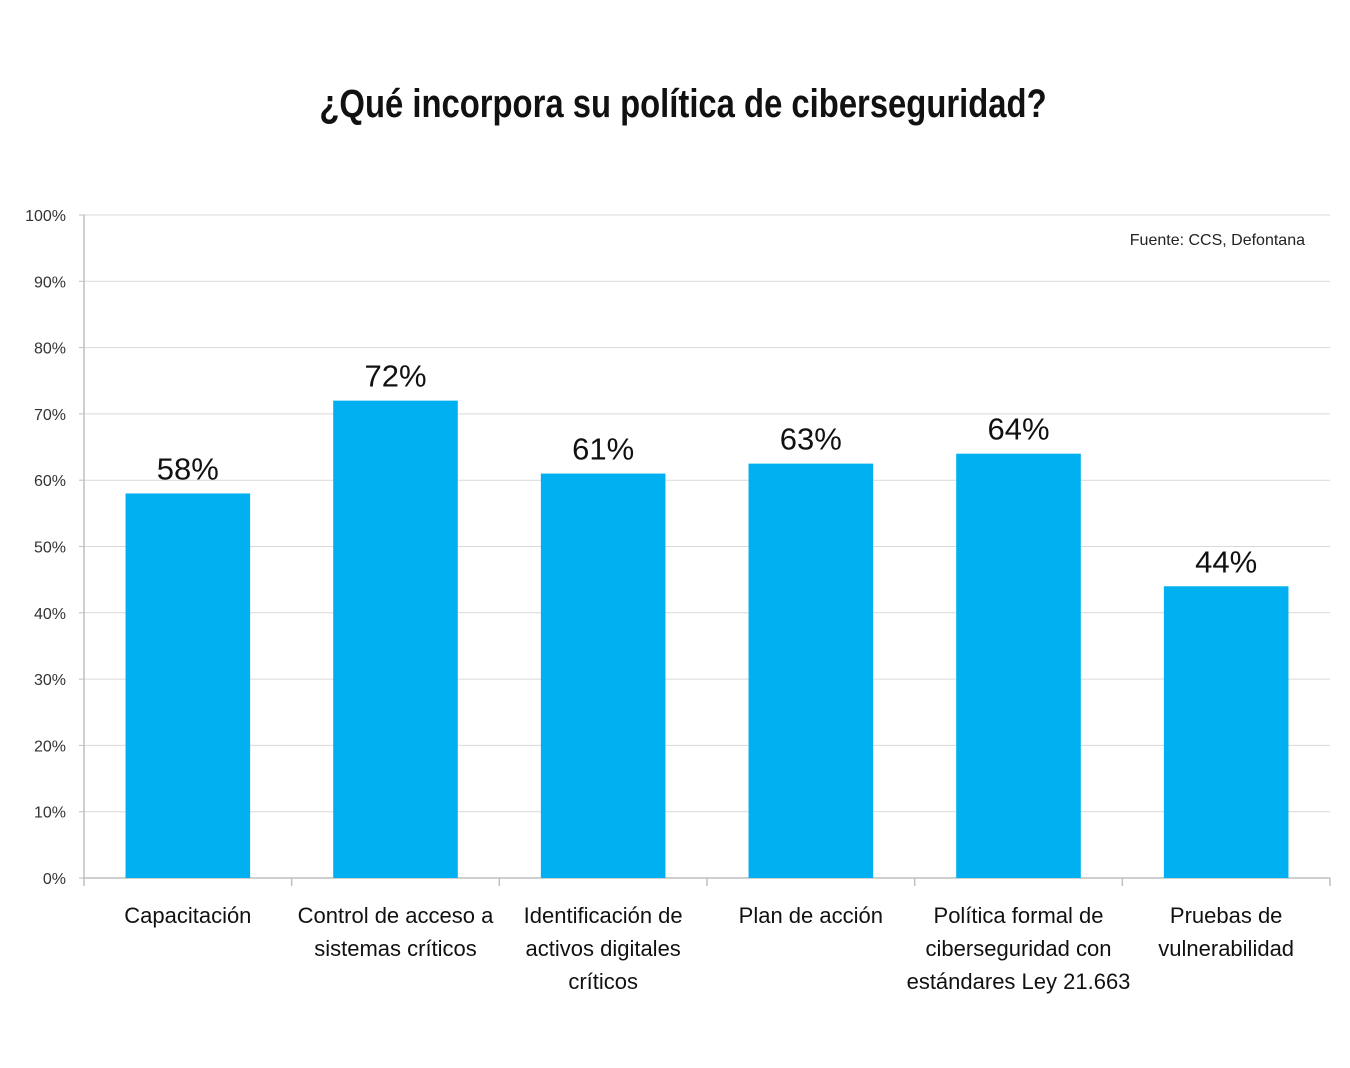 The width and height of the screenshot is (1350, 1068). I want to click on y-tick-label: 60%, so click(50, 481).